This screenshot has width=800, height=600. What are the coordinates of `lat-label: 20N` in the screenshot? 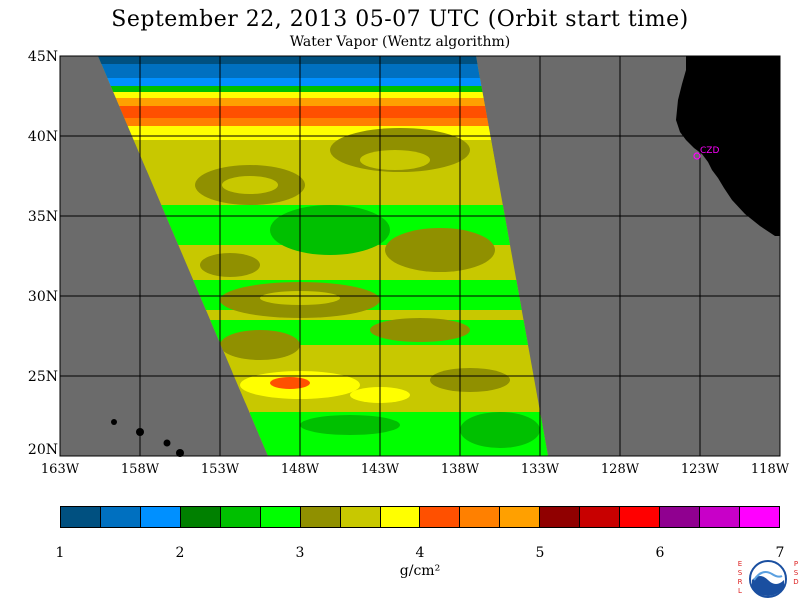 It's located at (42, 450).